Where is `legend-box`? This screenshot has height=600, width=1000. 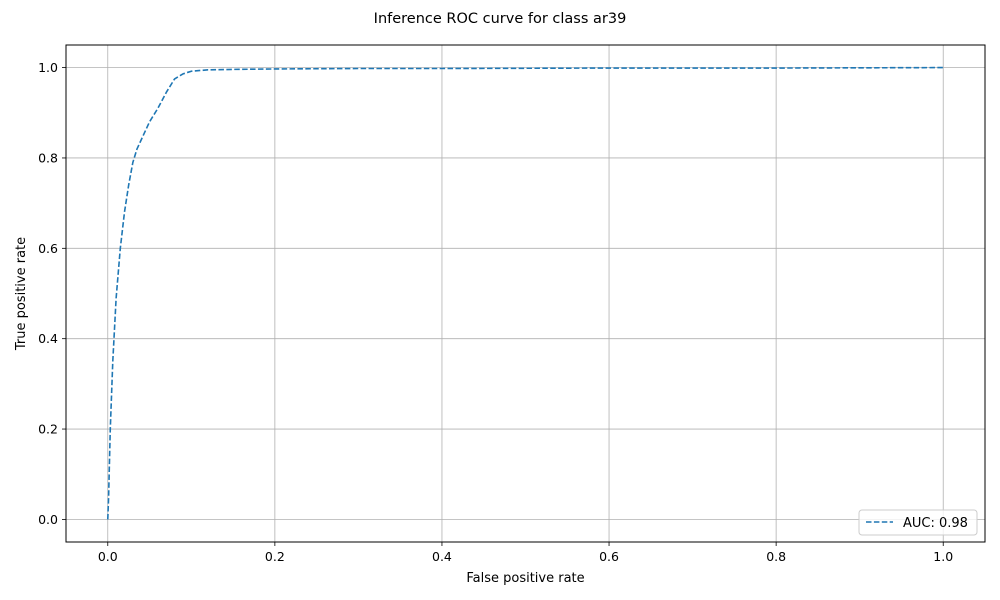
legend-box is located at coordinates (918, 522).